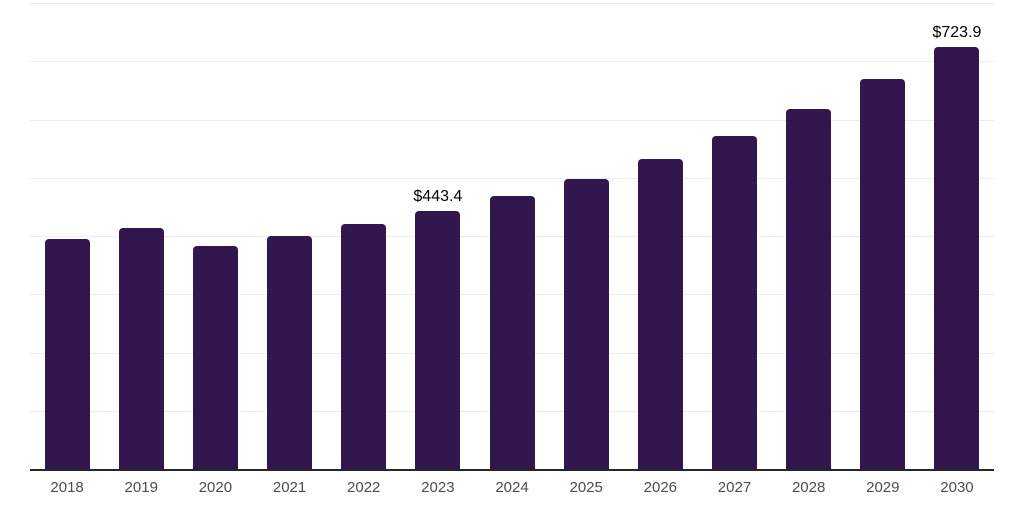  What do you see at coordinates (660, 313) in the screenshot?
I see `bar-2026` at bounding box center [660, 313].